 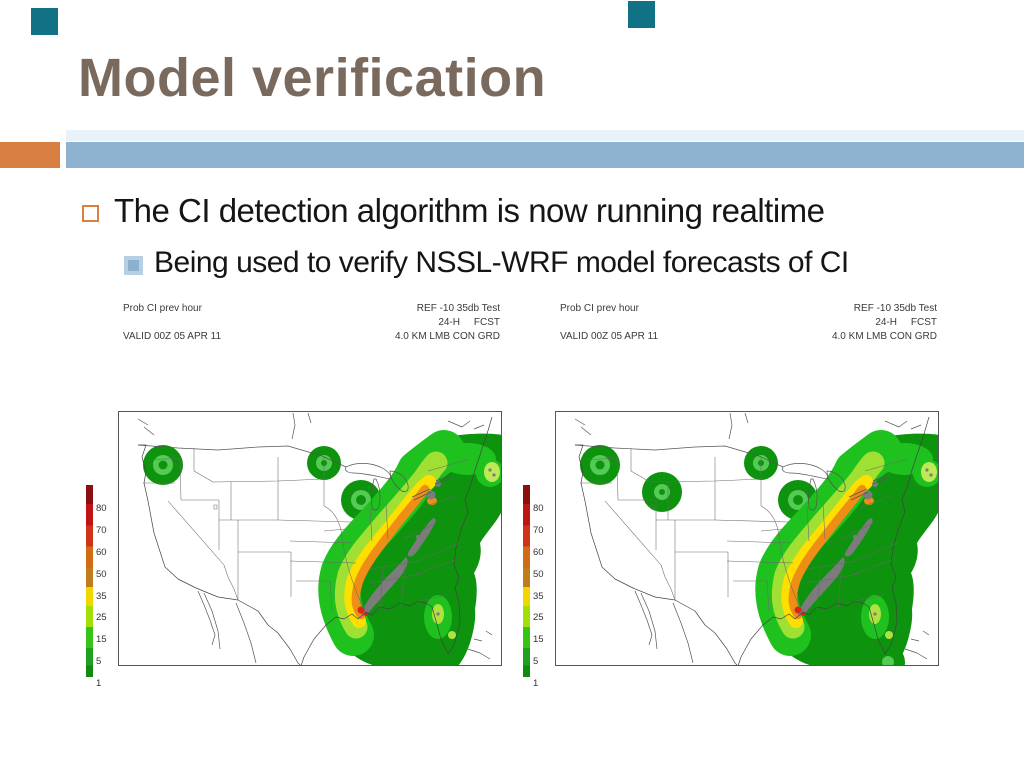 I want to click on deco-teal-square-left, so click(x=44, y=21).